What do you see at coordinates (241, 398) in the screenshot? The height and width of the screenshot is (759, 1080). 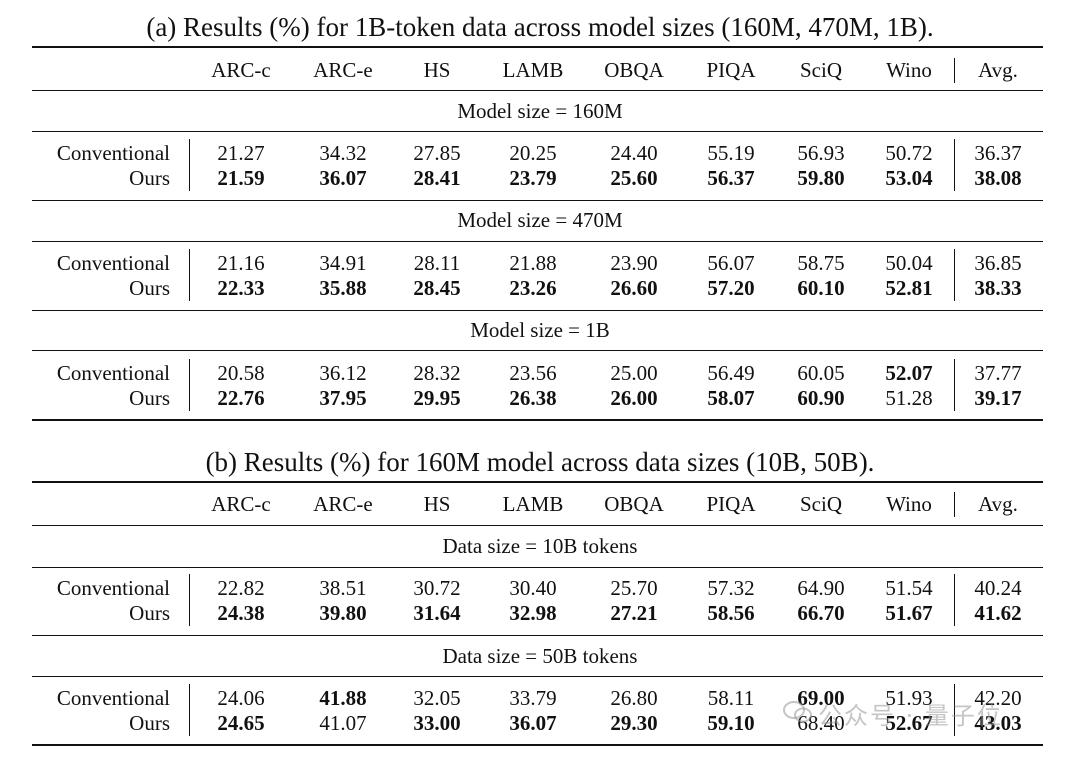 I see `table_a-cell: 22.76` at bounding box center [241, 398].